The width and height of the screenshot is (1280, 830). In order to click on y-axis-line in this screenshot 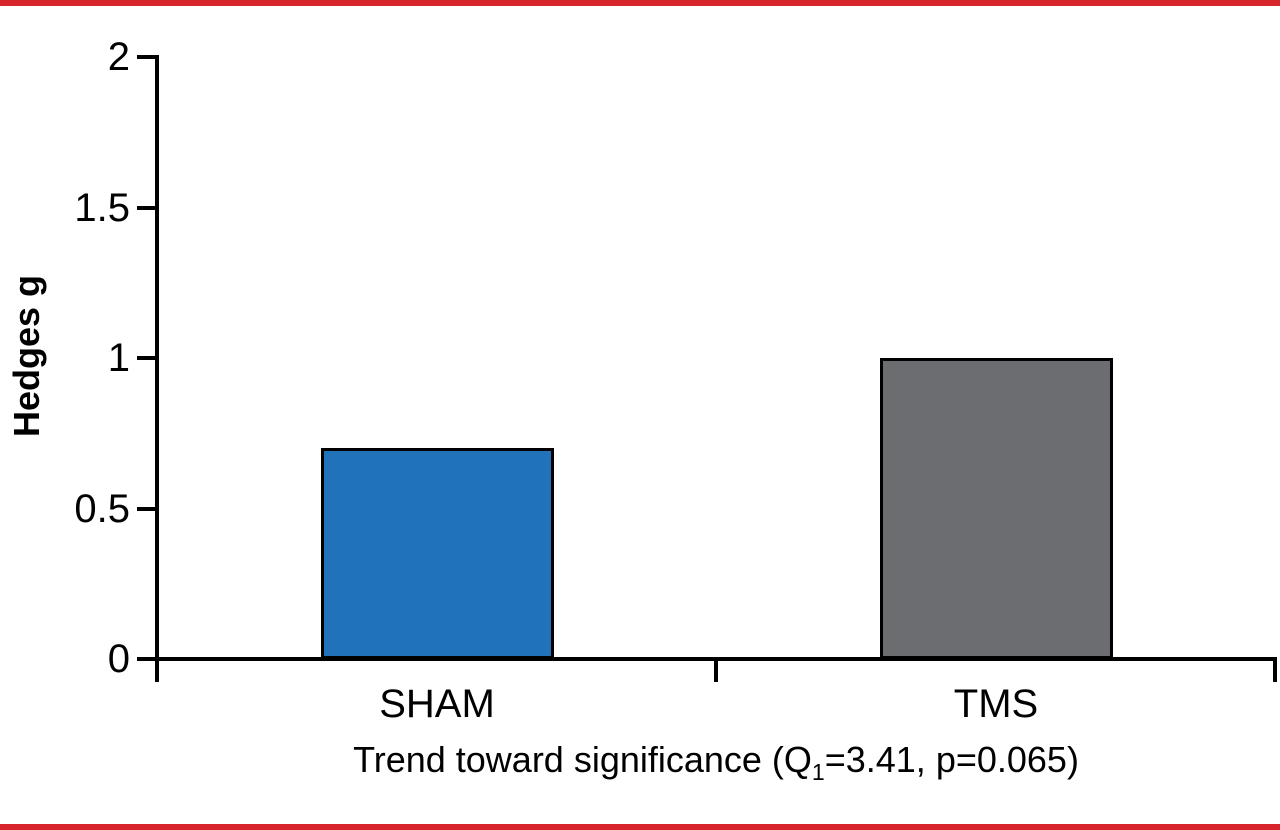, I will do `click(157, 366)`.